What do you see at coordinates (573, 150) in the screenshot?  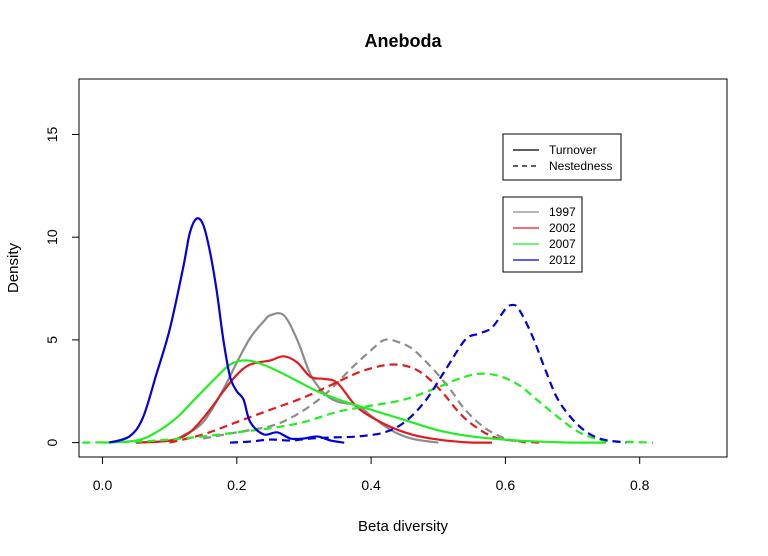 I see `legend-linetype-label: Turnover` at bounding box center [573, 150].